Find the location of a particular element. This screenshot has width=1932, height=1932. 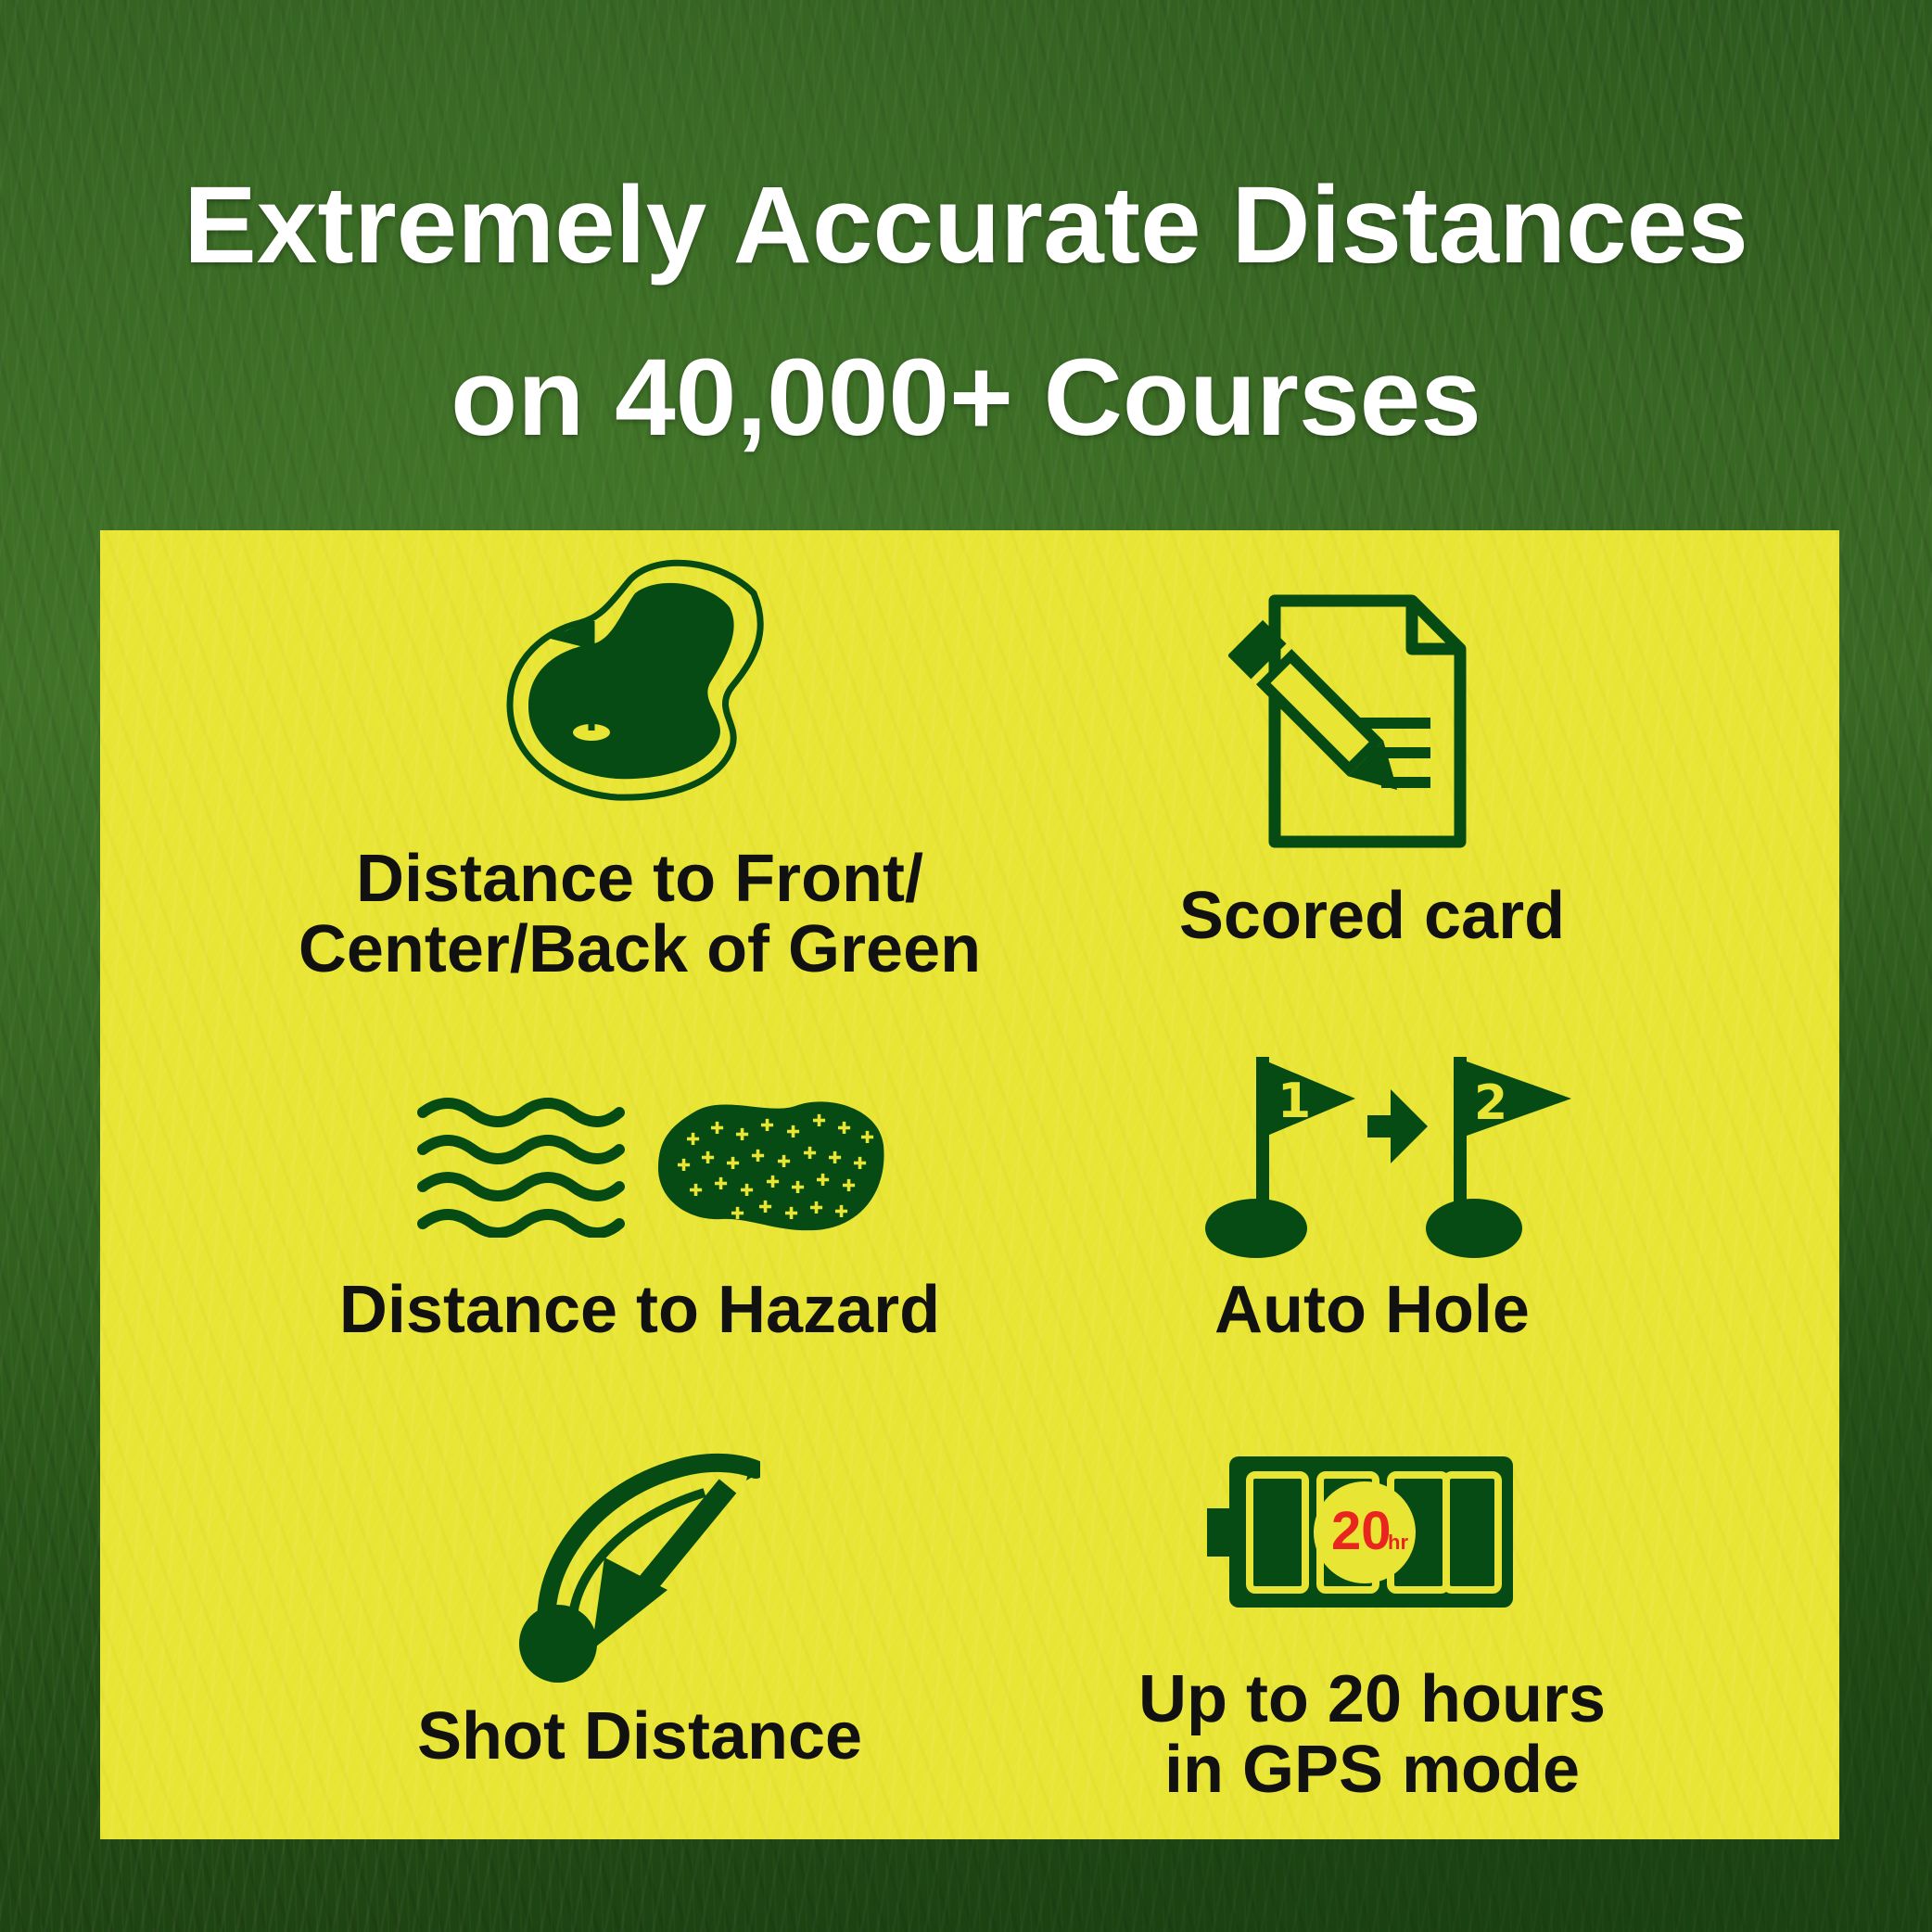

water-hazard-icon is located at coordinates (521, 1168).